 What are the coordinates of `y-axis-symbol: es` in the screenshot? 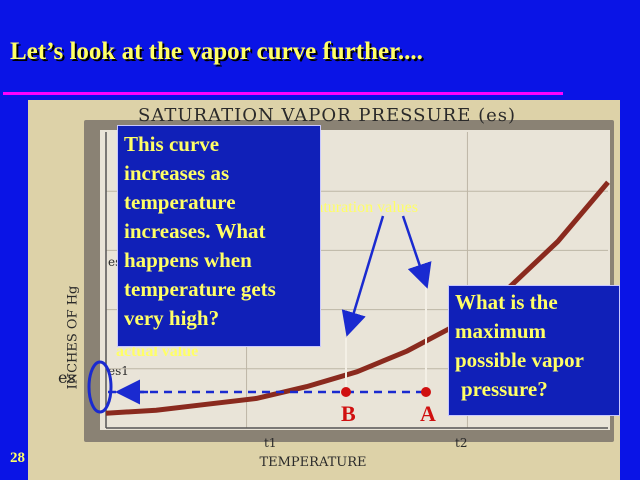 It's located at (67, 377).